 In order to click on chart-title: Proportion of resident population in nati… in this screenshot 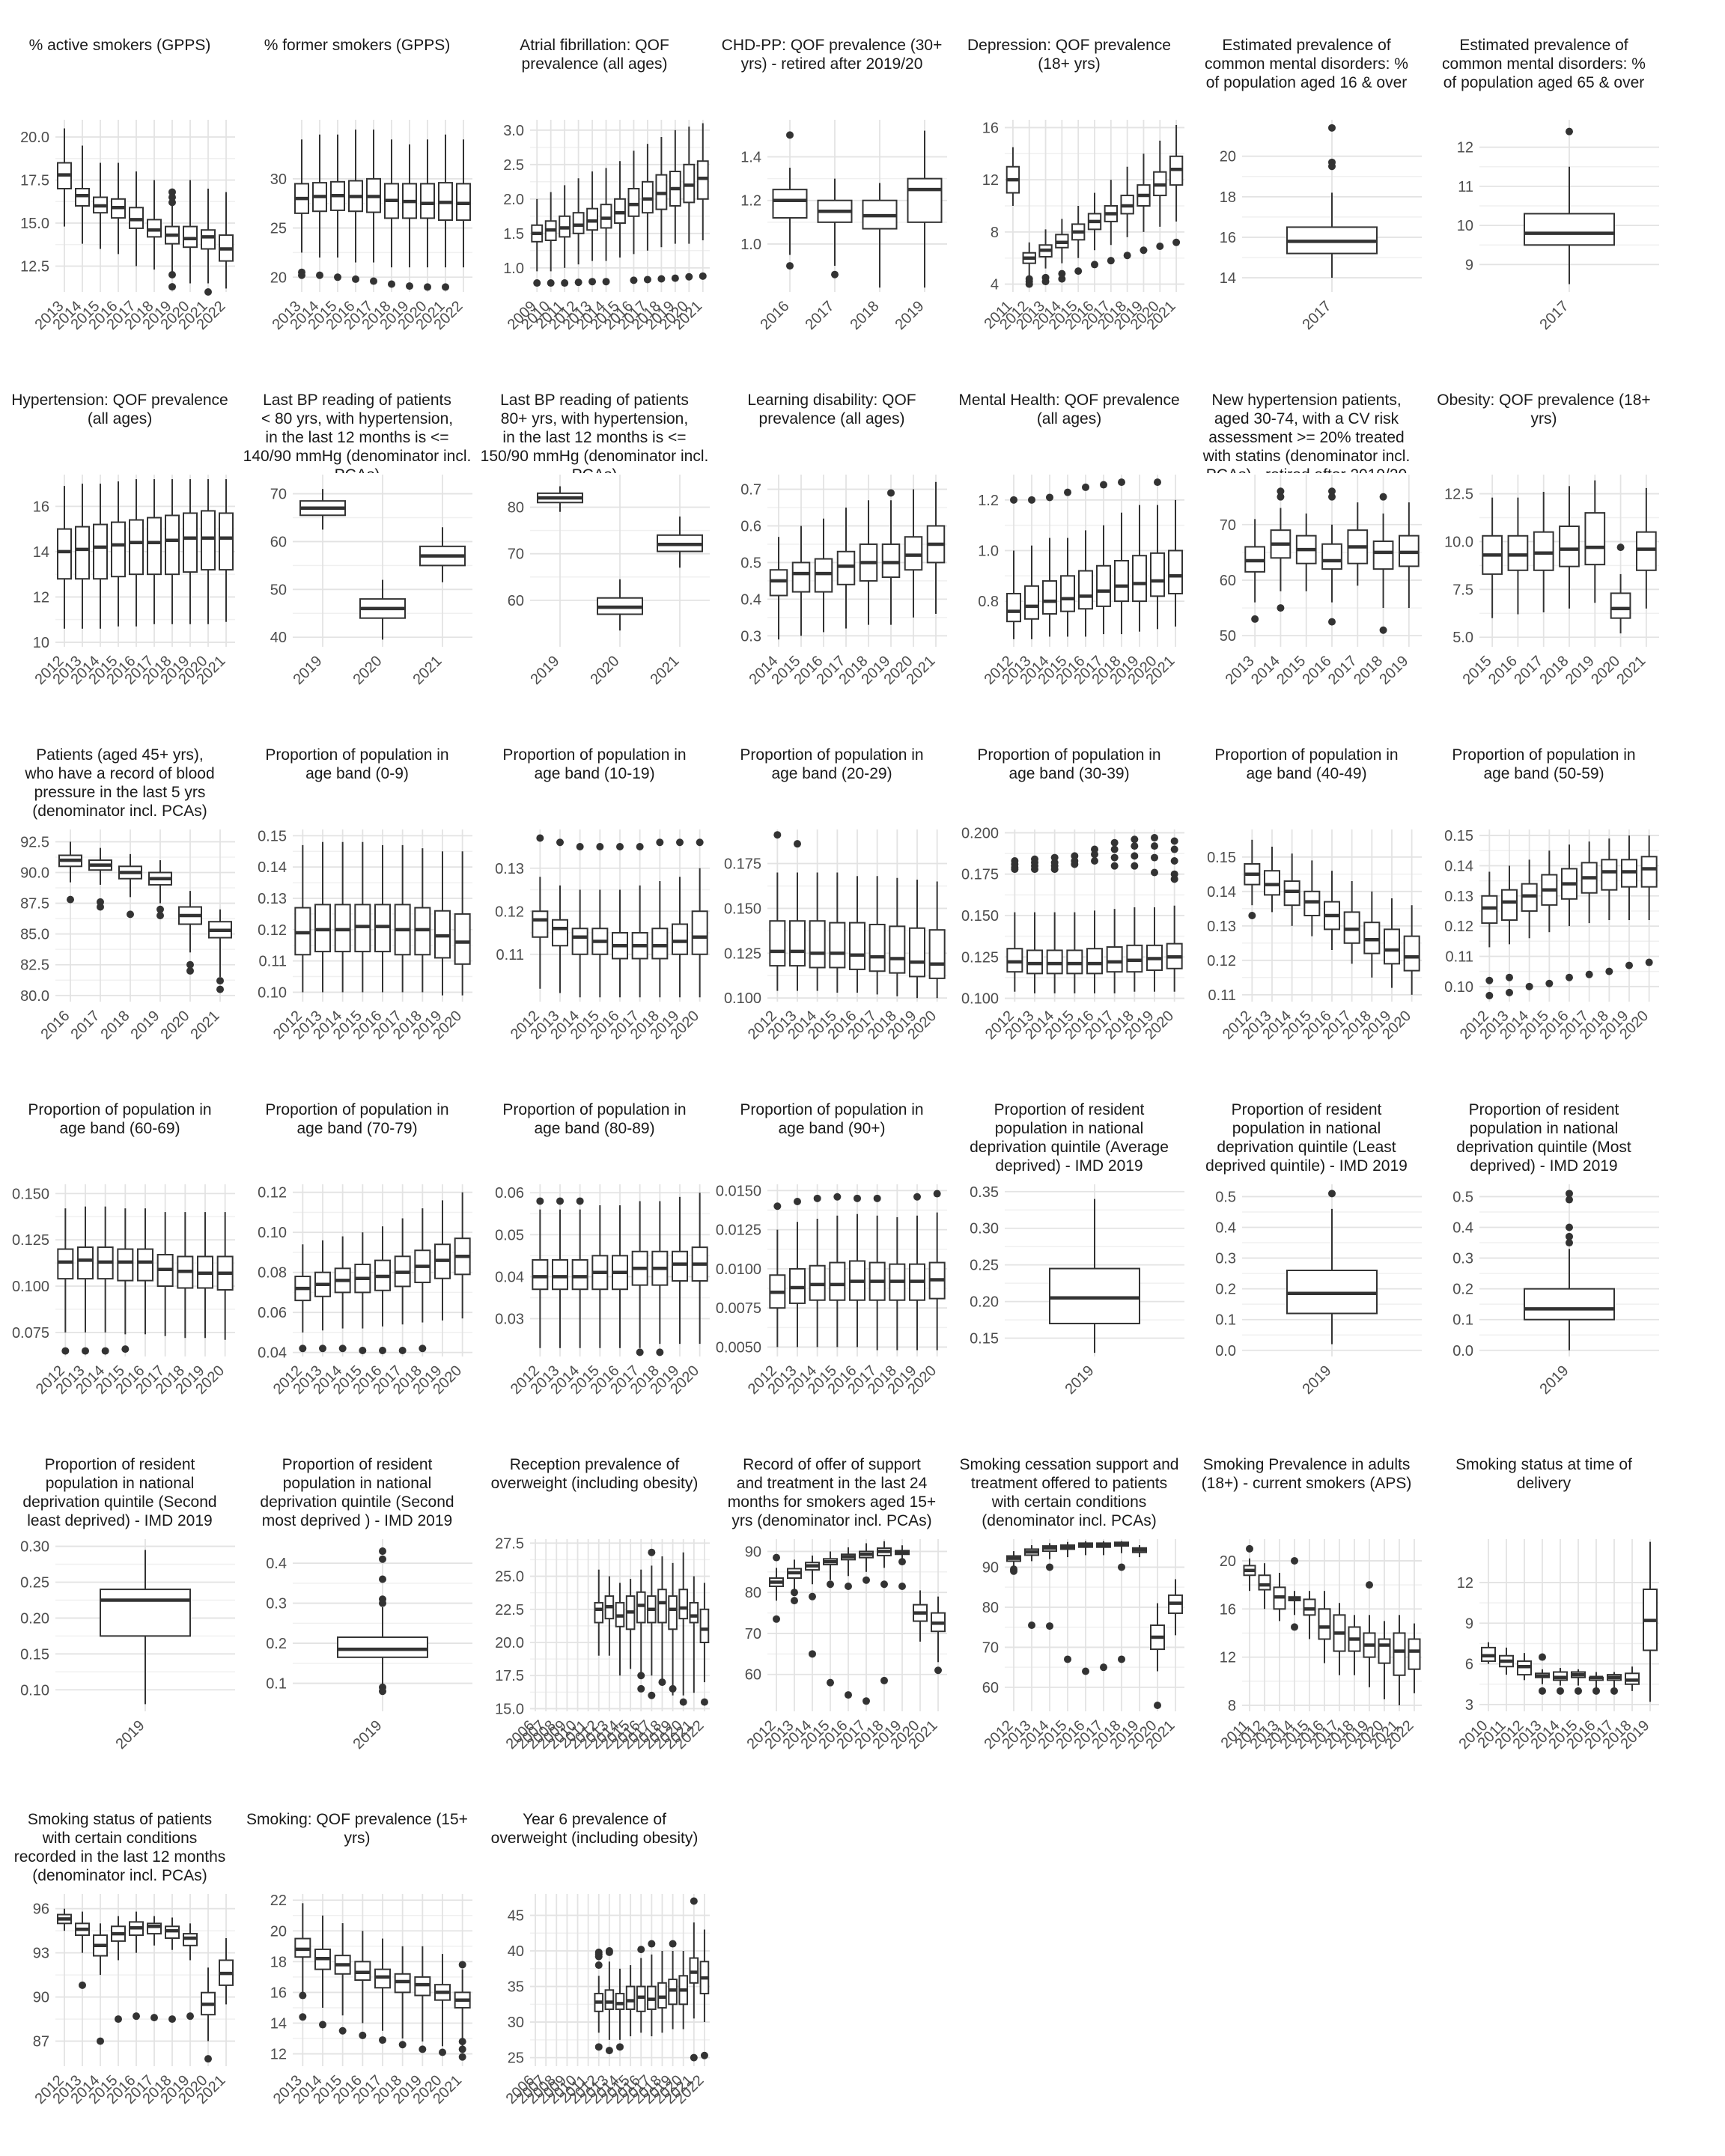, I will do `click(1306, 1141)`.